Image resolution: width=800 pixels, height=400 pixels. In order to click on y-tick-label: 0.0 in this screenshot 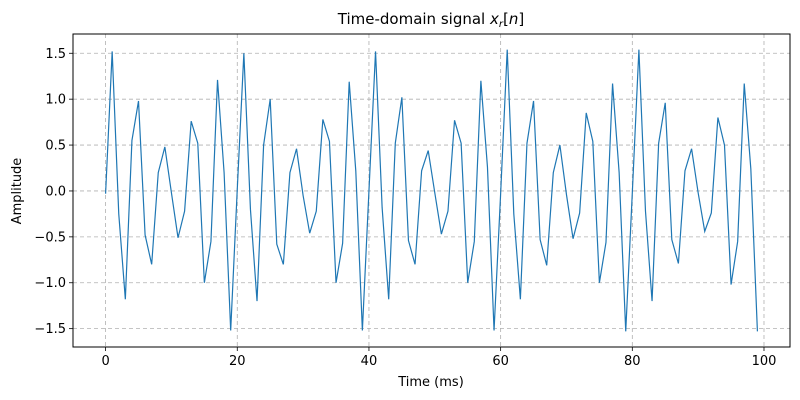, I will do `click(55, 191)`.